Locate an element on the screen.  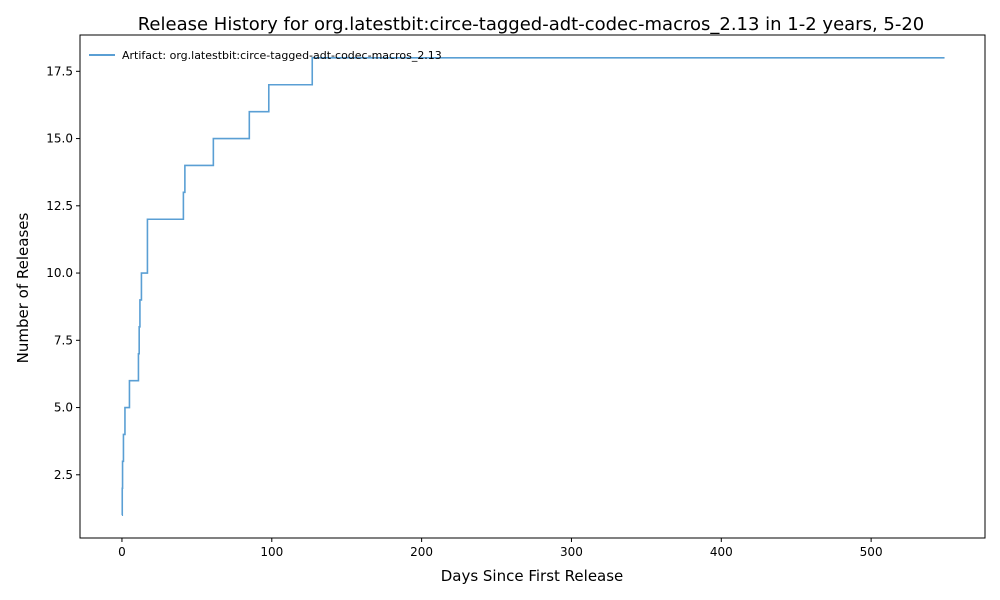
y-tick-label: 15.0 is located at coordinates (59, 139).